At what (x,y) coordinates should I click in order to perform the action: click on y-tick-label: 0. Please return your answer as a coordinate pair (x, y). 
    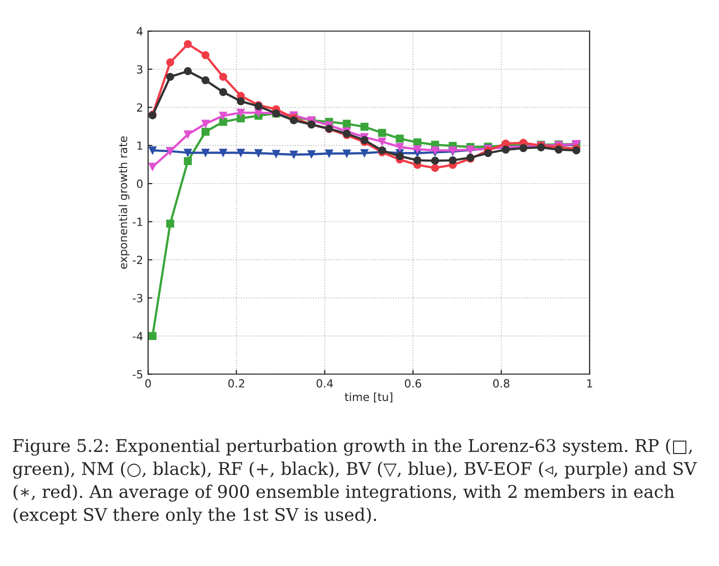
    Looking at the image, I should click on (139, 184).